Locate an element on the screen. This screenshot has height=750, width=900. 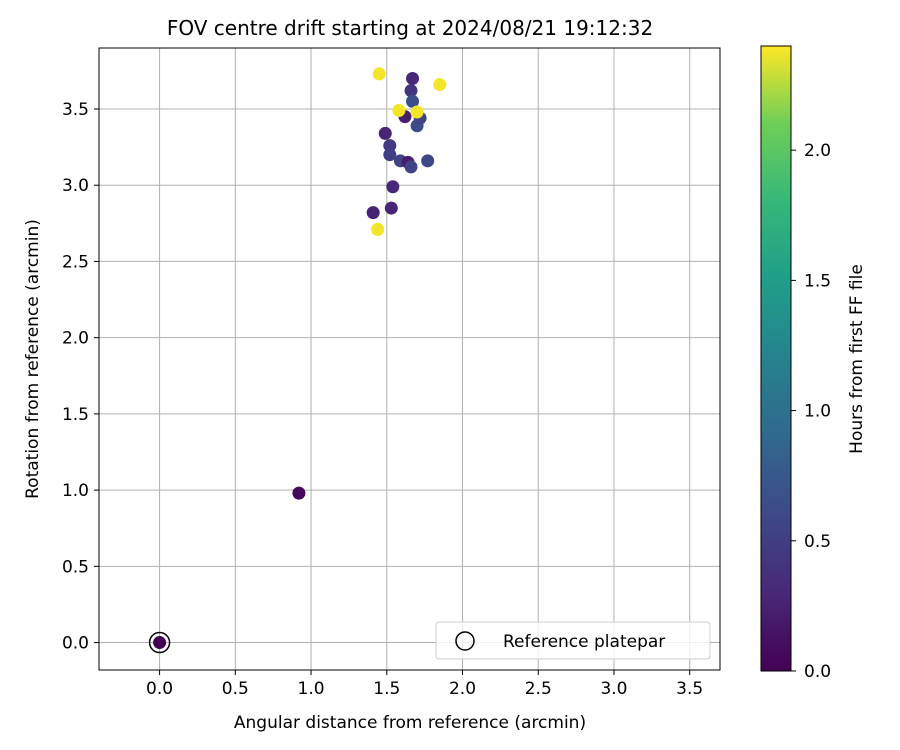
x-tick-label: 1.0 is located at coordinates (311, 689).